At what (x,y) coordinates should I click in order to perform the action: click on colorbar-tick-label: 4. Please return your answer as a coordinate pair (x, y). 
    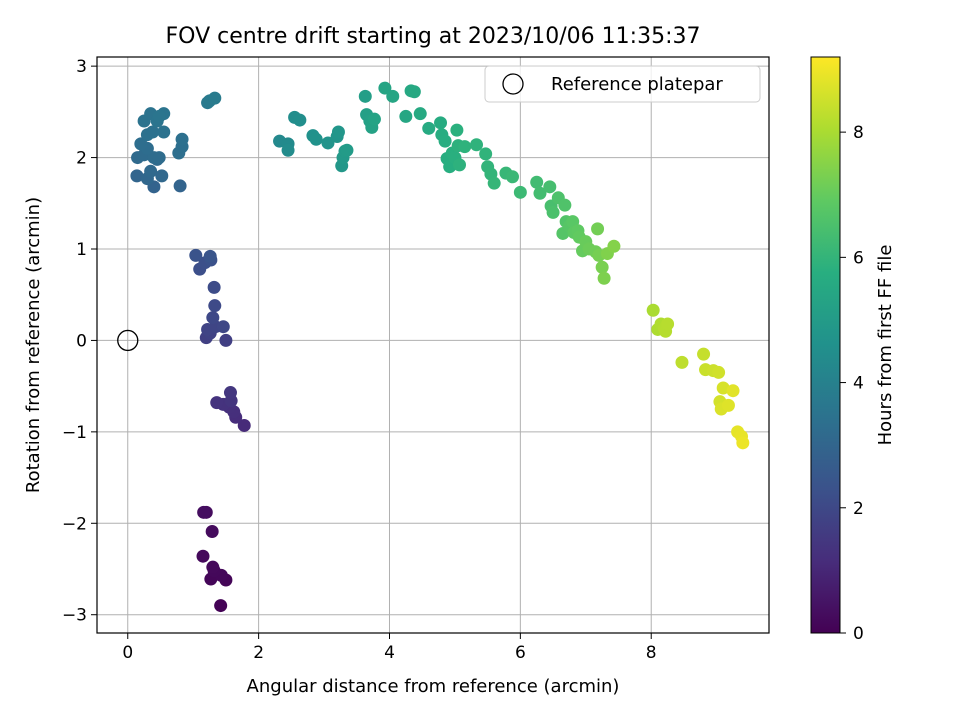
    Looking at the image, I should click on (858, 384).